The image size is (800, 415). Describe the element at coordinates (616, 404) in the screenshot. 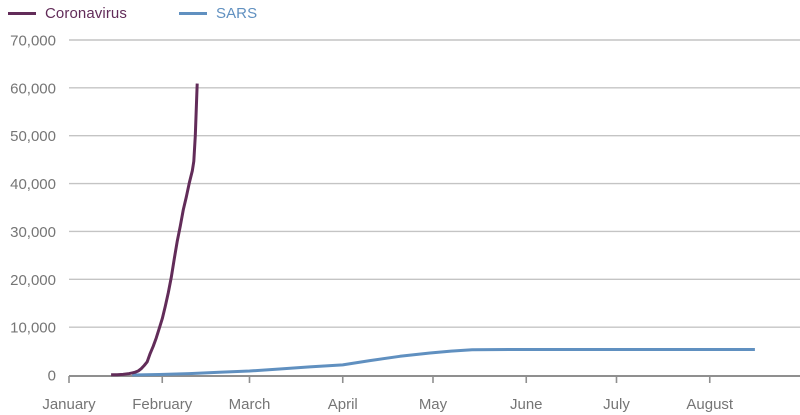

I see `x-axis-label: July` at that location.